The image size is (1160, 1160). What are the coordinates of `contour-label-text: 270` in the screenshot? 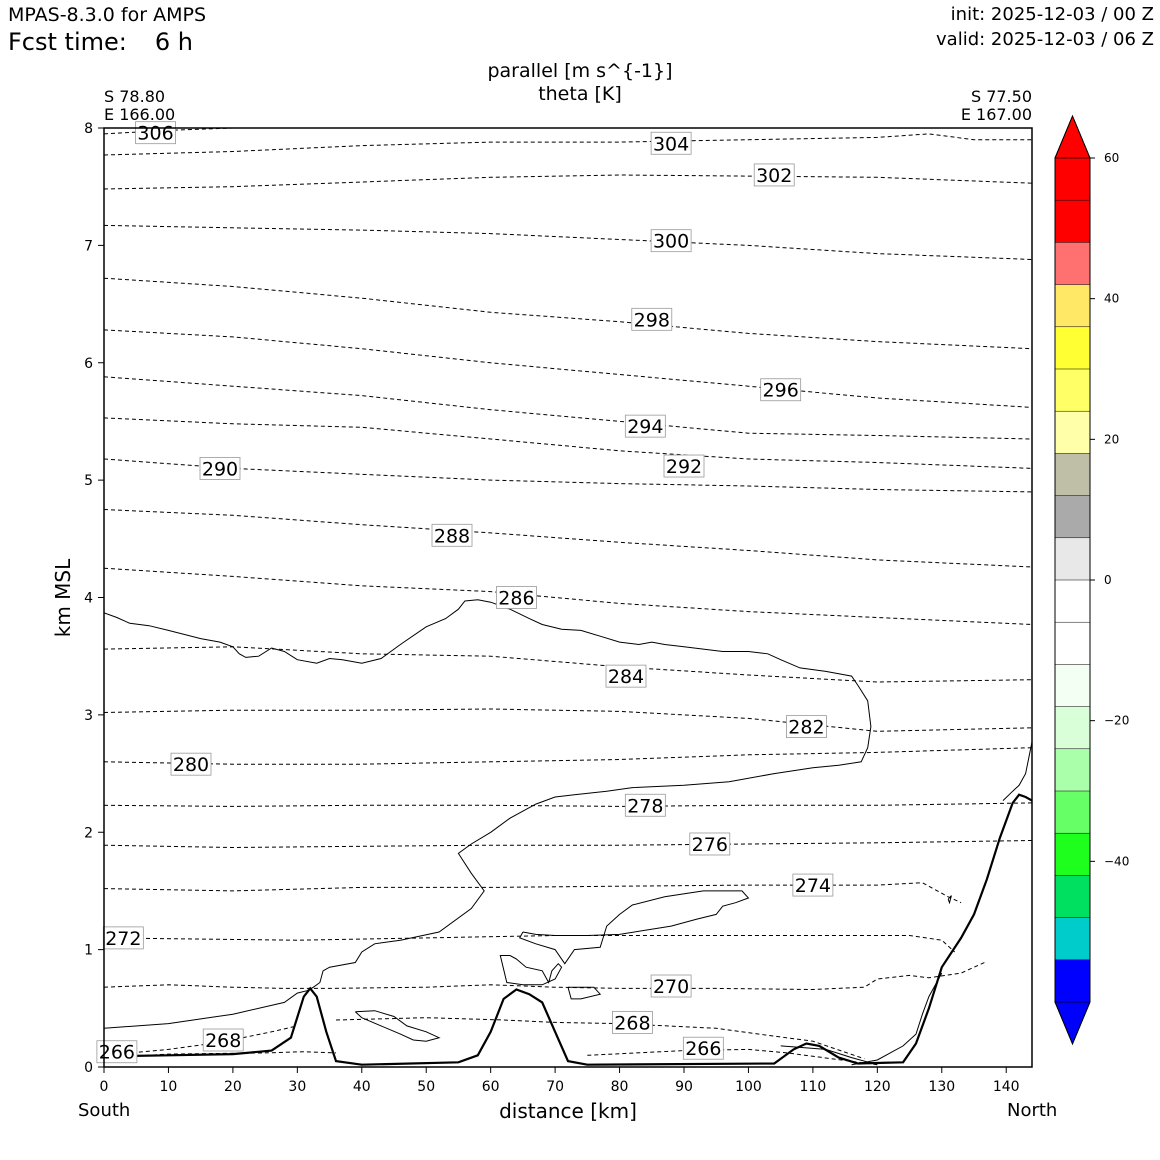 It's located at (671, 987).